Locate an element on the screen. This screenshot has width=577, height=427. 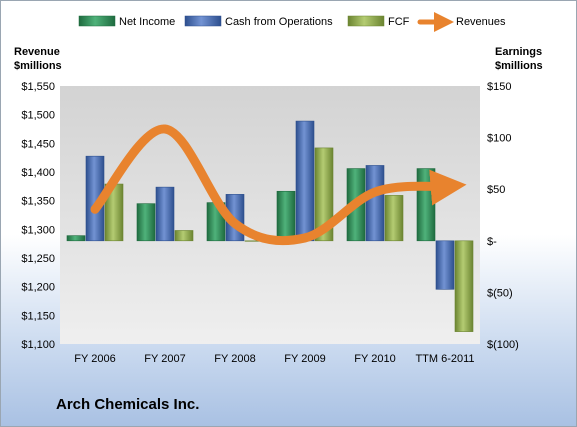
right-axis-ticks: $(100) $(50) $- $50 $100 $150 is located at coordinates (503, 216).